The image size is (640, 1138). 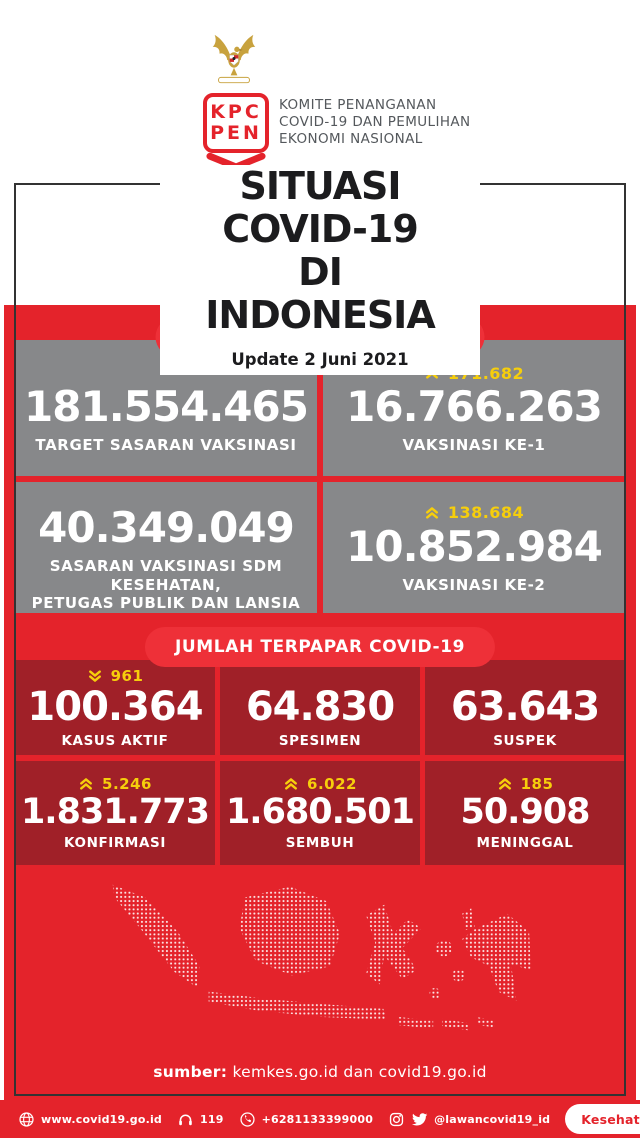 I want to click on twitter-icon, so click(x=420, y=1119).